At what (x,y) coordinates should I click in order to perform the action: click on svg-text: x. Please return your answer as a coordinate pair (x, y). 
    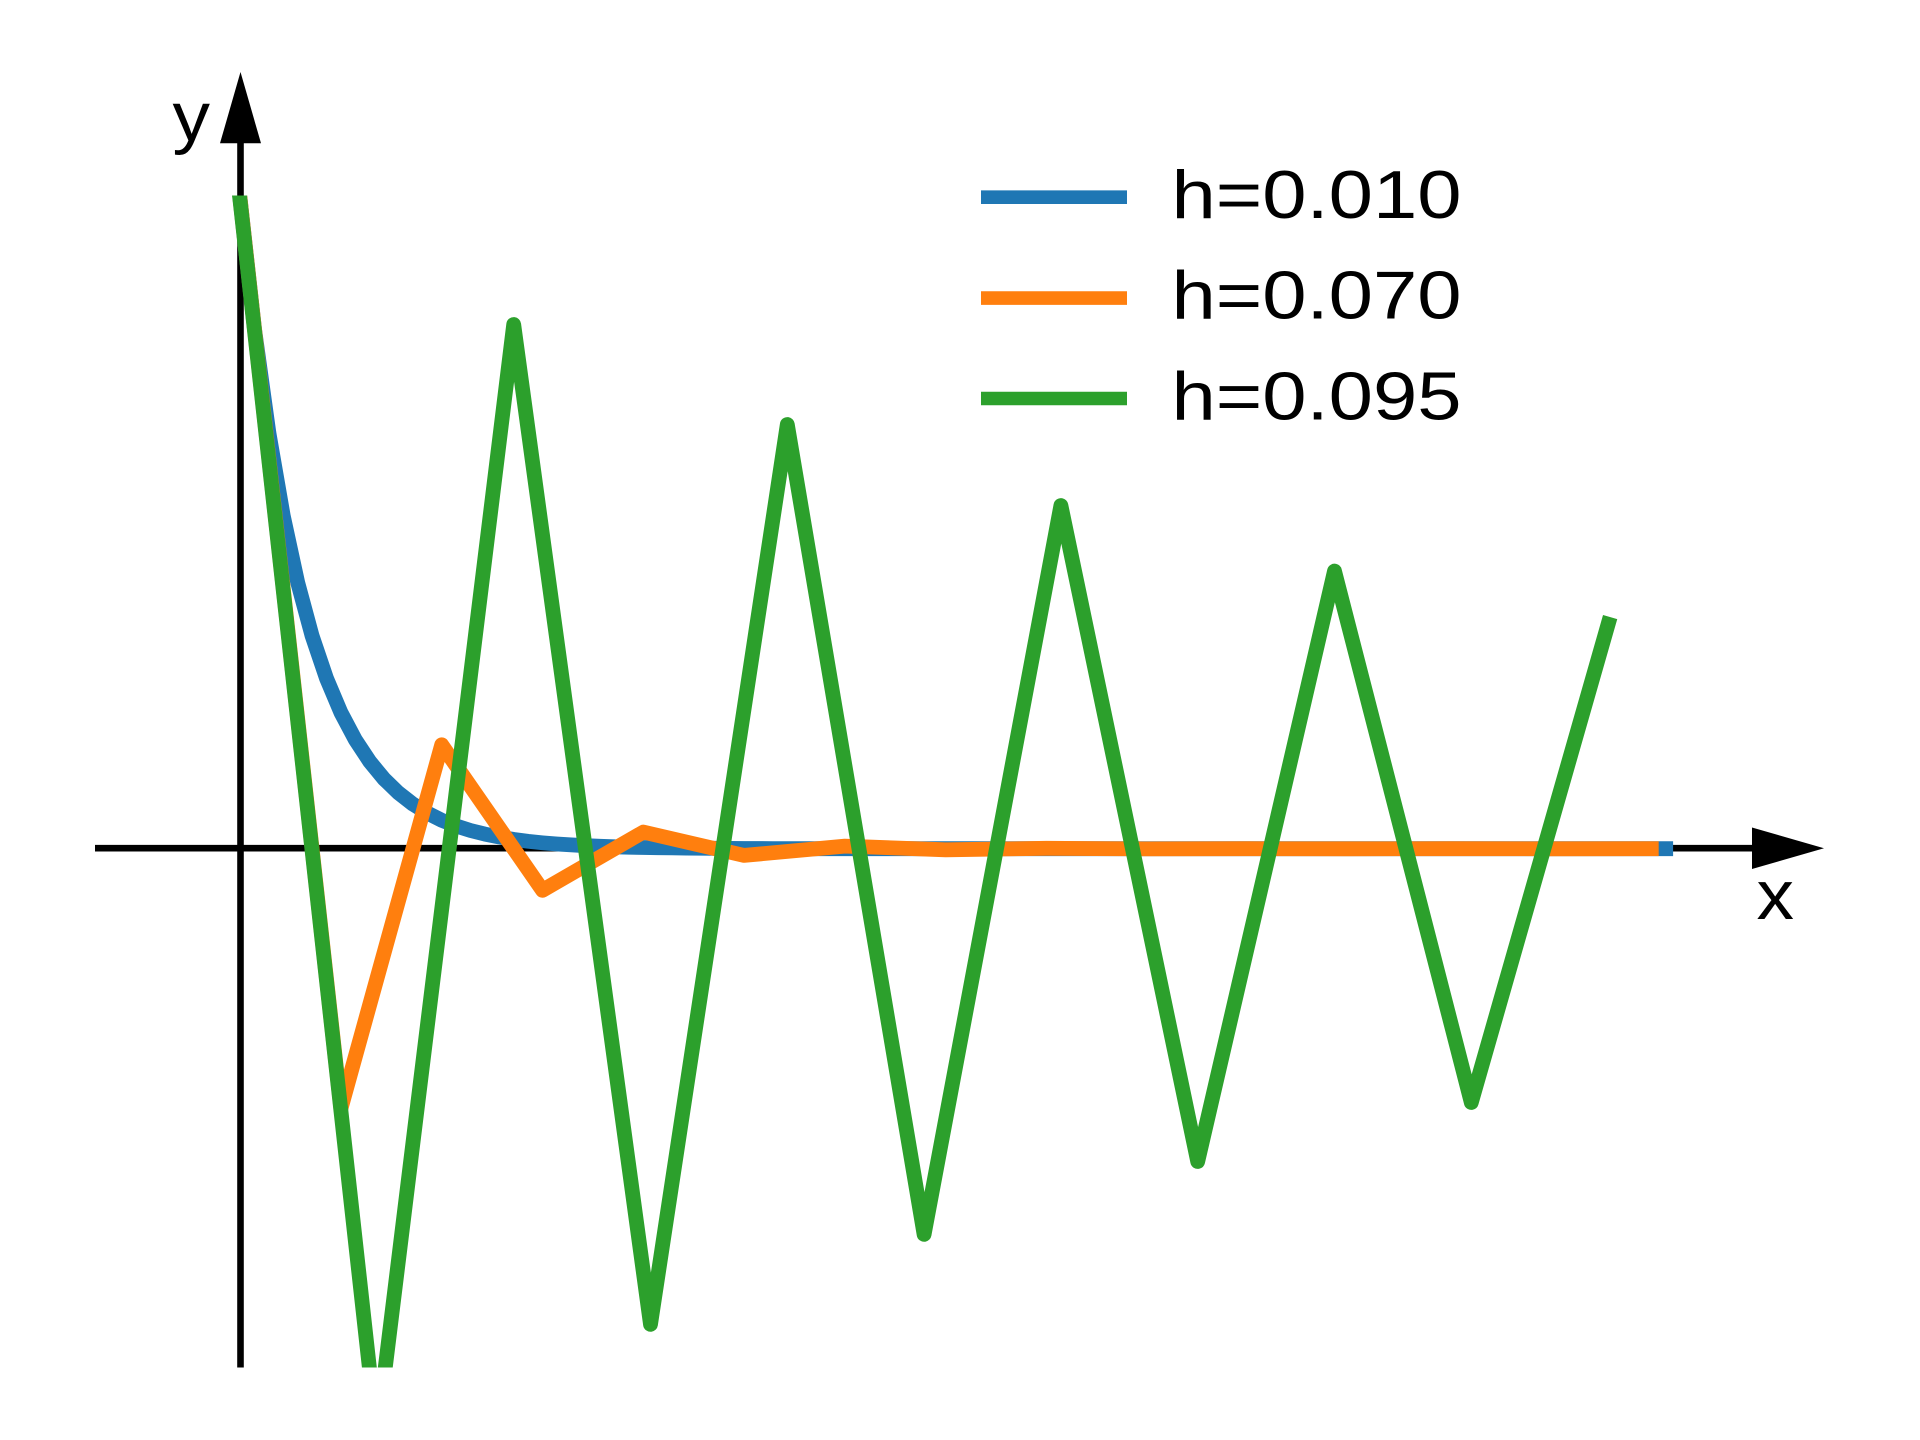
    Looking at the image, I should click on (1776, 895).